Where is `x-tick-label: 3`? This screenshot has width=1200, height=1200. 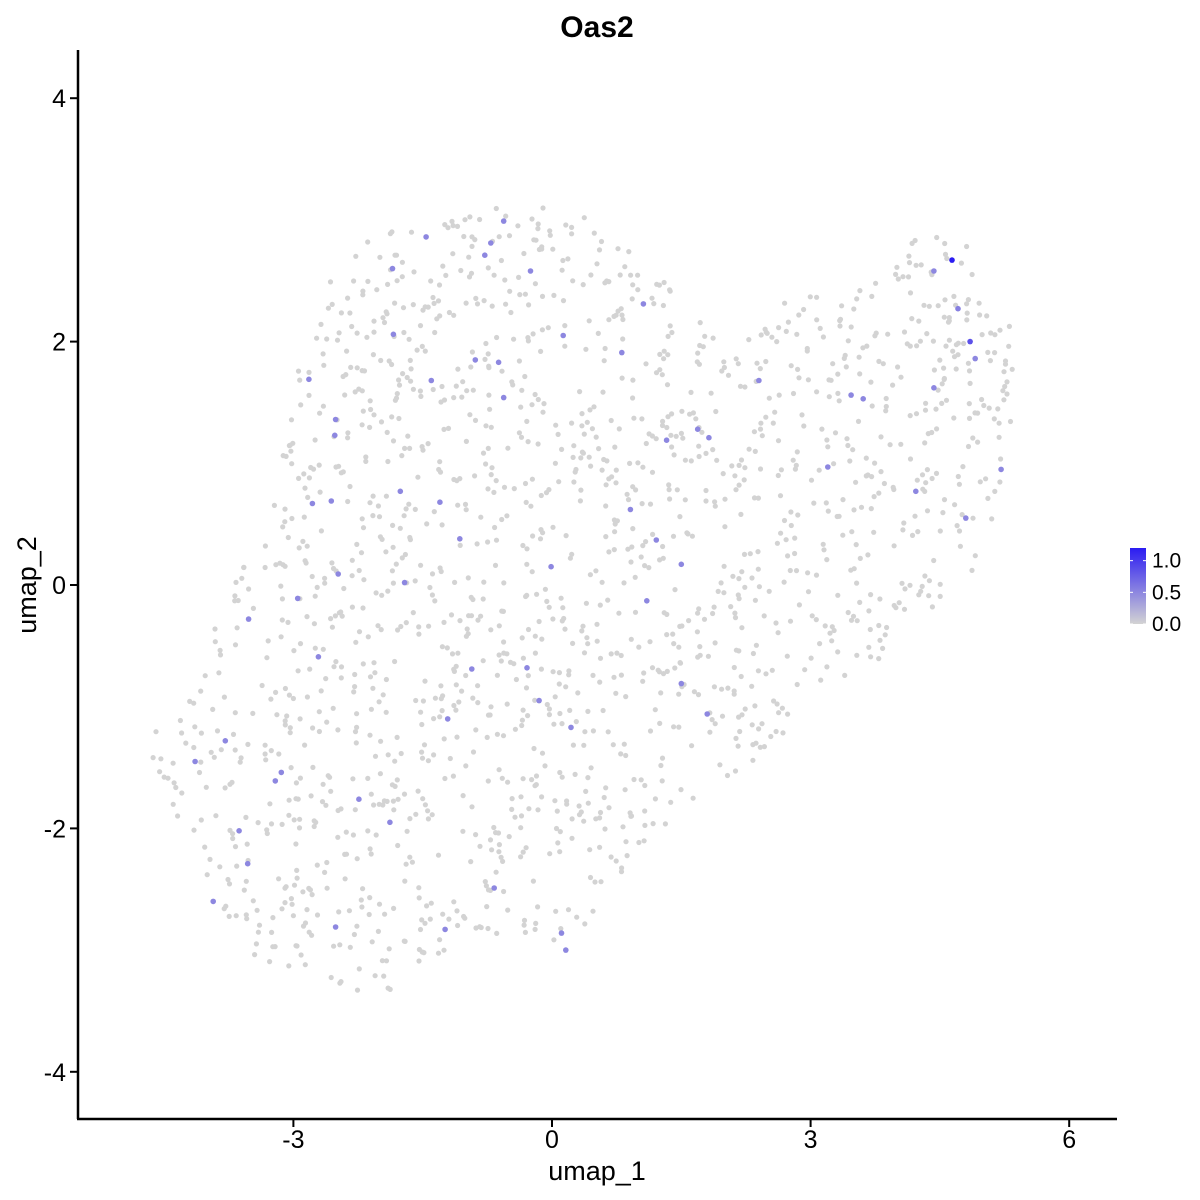 x-tick-label: 3 is located at coordinates (811, 1140).